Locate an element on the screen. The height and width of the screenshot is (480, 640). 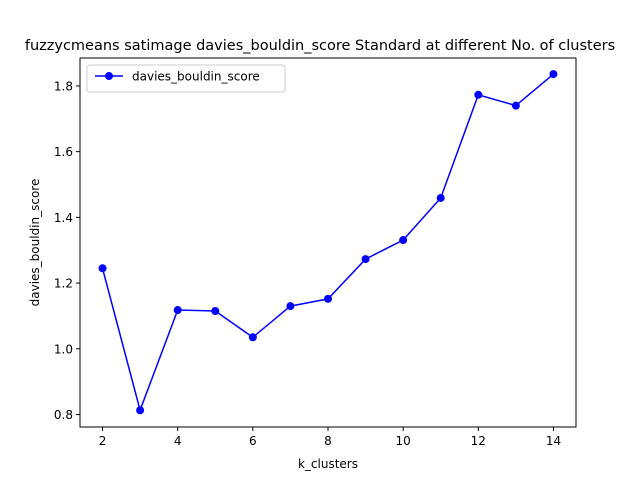
x-tick-label: 8 is located at coordinates (328, 441).